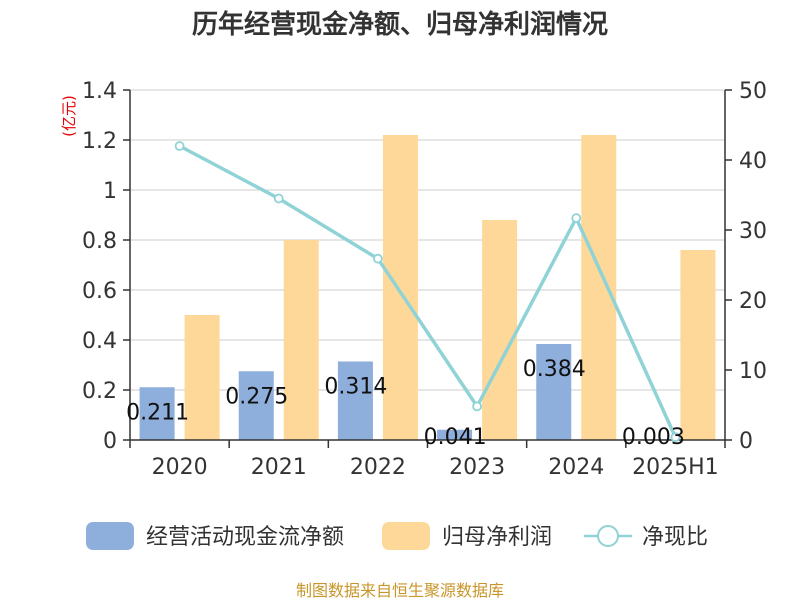 The width and height of the screenshot is (800, 600). What do you see at coordinates (69, 116) in the screenshot?
I see `left-axis-unit: (亿元)` at bounding box center [69, 116].